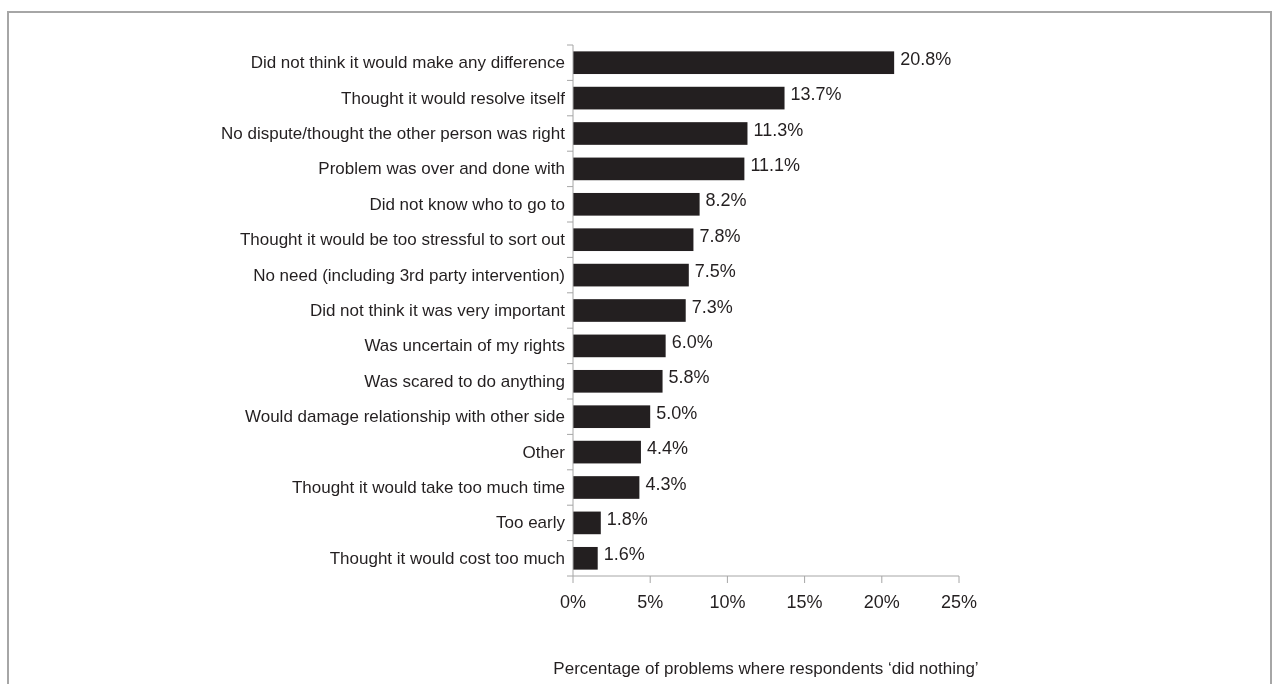 The height and width of the screenshot is (684, 1279). What do you see at coordinates (726, 200) in the screenshot?
I see `data-label: 8.2%` at bounding box center [726, 200].